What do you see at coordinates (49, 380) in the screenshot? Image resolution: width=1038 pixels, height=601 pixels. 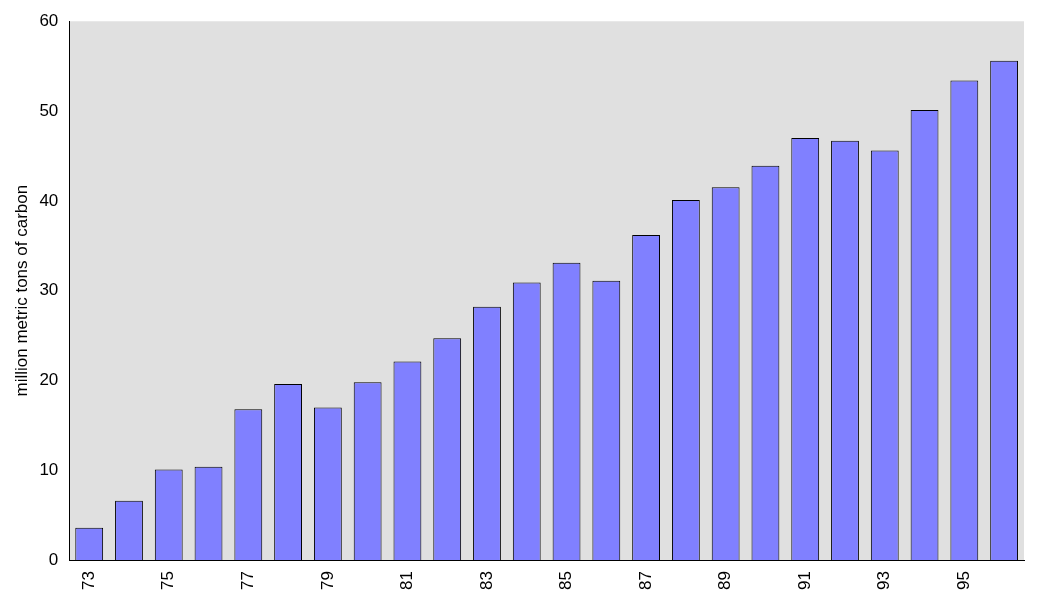 I see `y-tick-label: 20` at bounding box center [49, 380].